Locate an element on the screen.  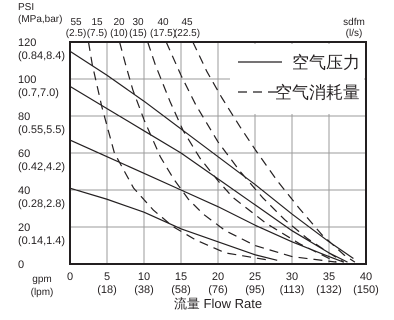
x-tick-label: 40 is located at coordinates (366, 277).